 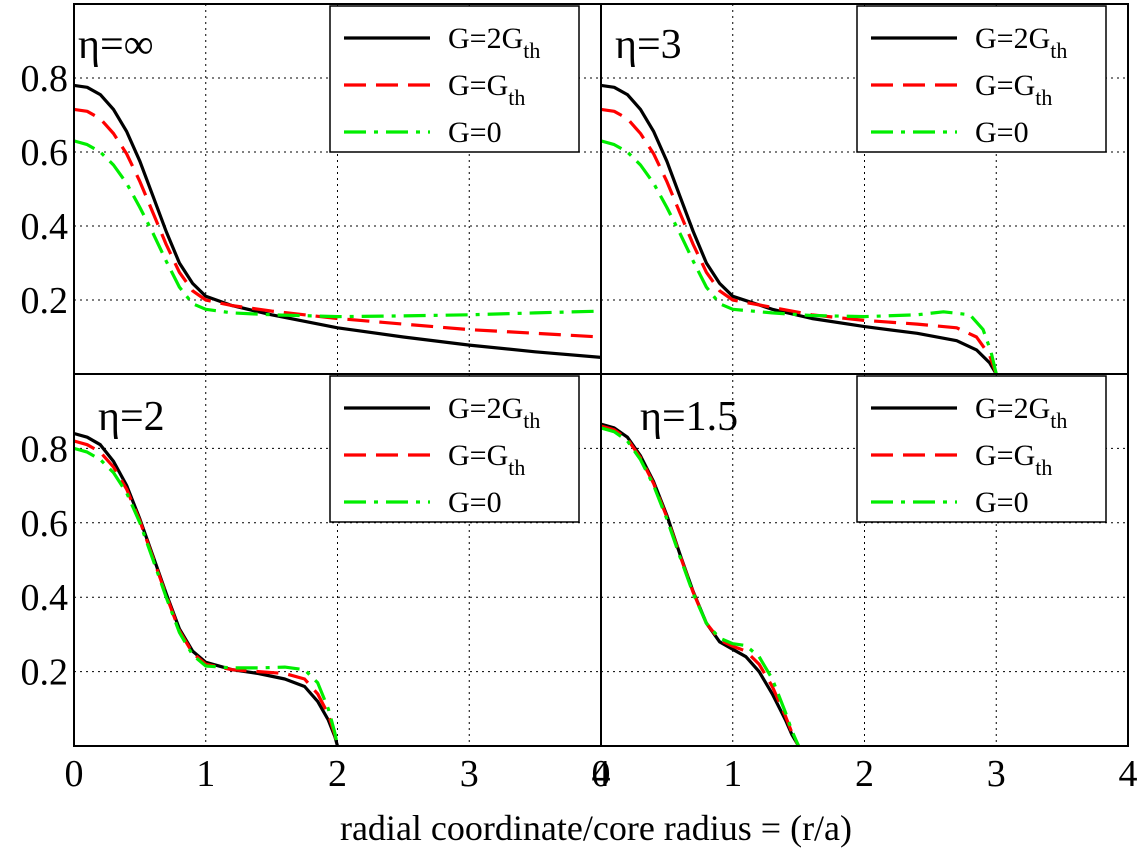 I want to click on panel-label: η=1.5, so click(x=689, y=417).